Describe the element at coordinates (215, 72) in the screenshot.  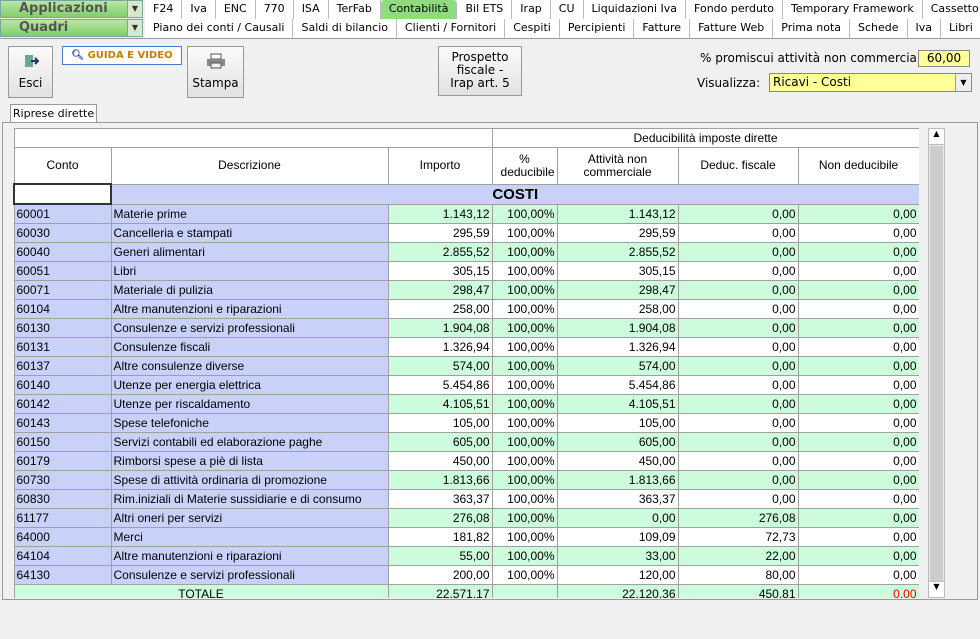
I see `print-button: Stampa` at that location.